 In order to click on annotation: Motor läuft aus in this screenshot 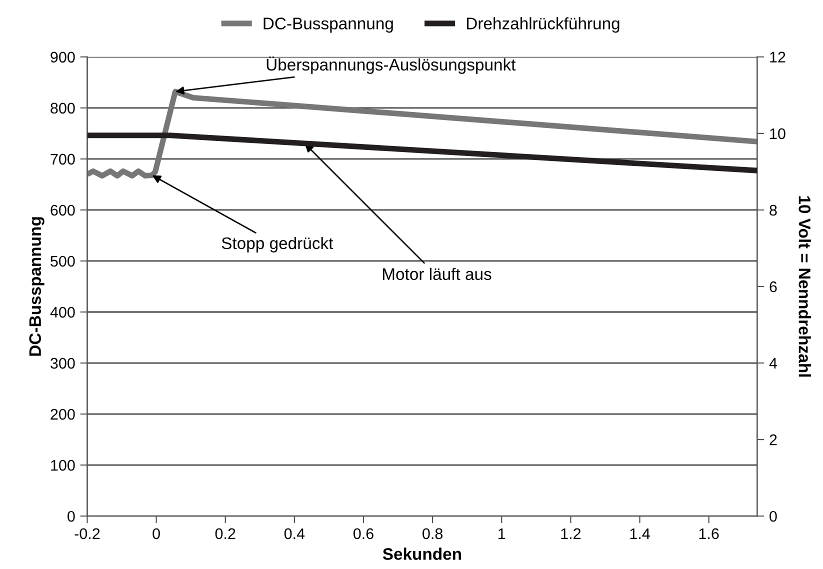, I will do `click(437, 274)`.